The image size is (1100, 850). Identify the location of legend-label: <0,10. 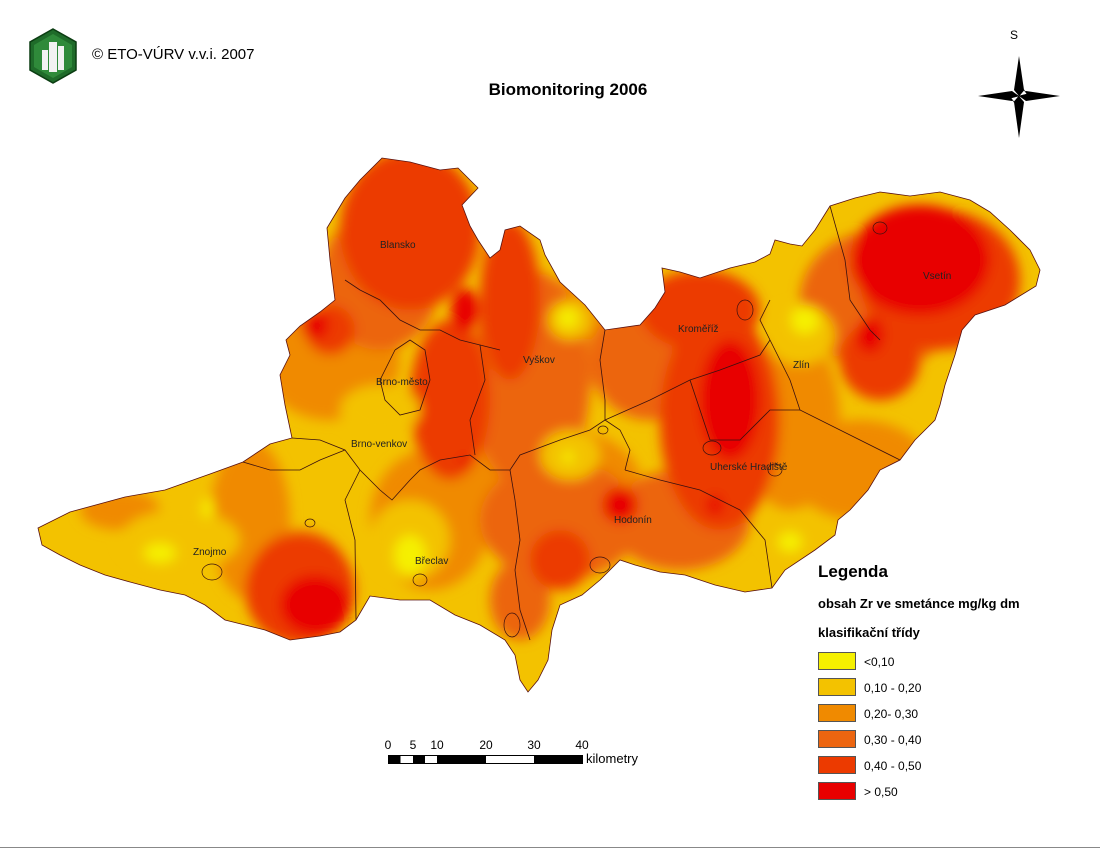
(879, 662).